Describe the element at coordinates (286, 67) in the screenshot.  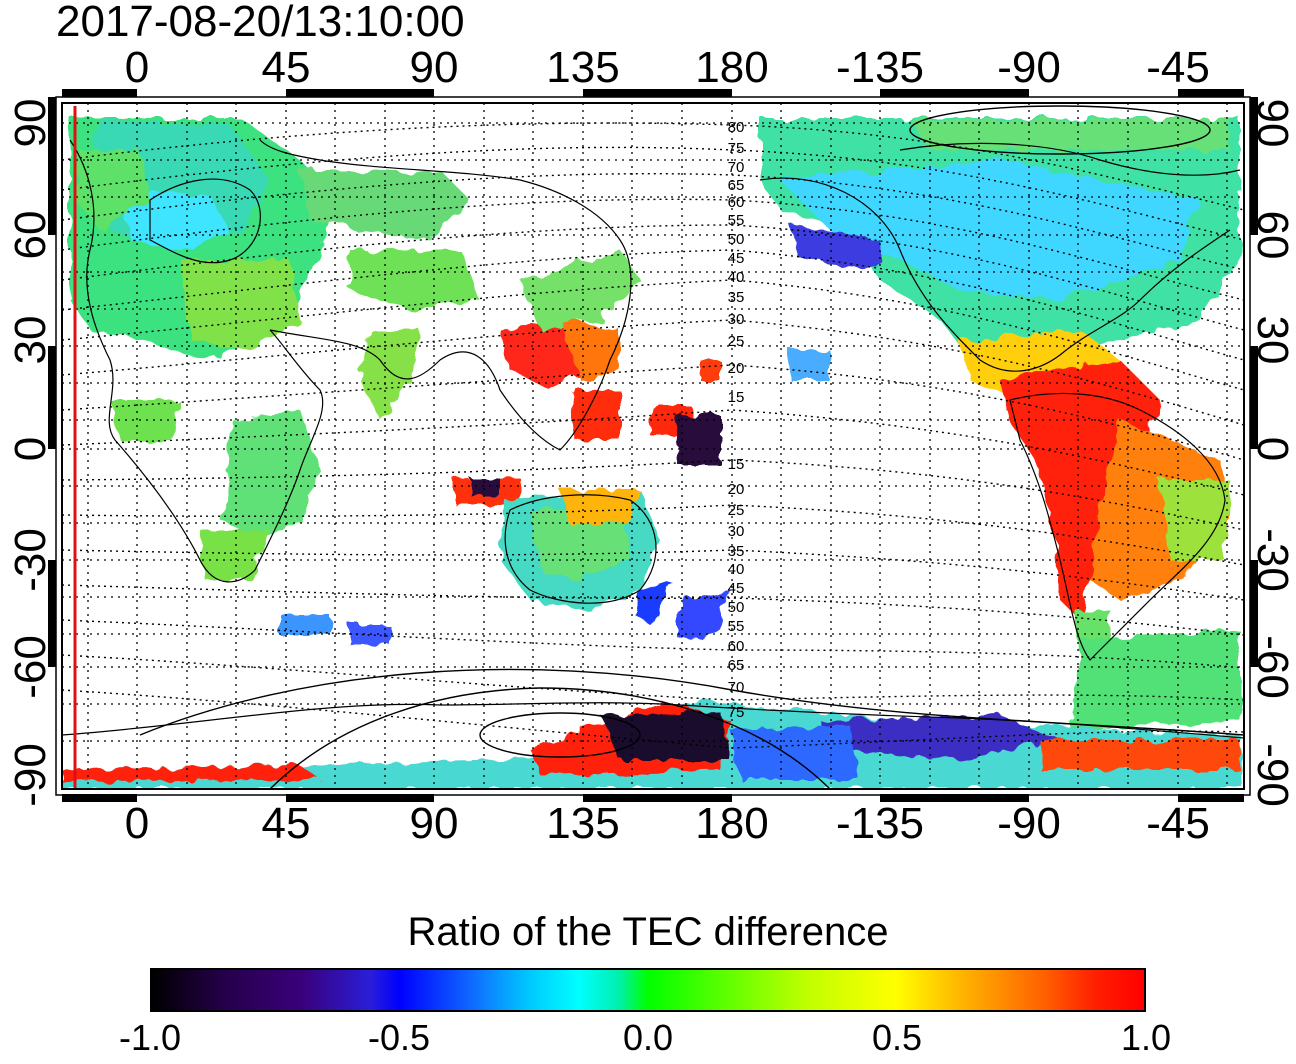
I see `top-lon-label: 45` at that location.